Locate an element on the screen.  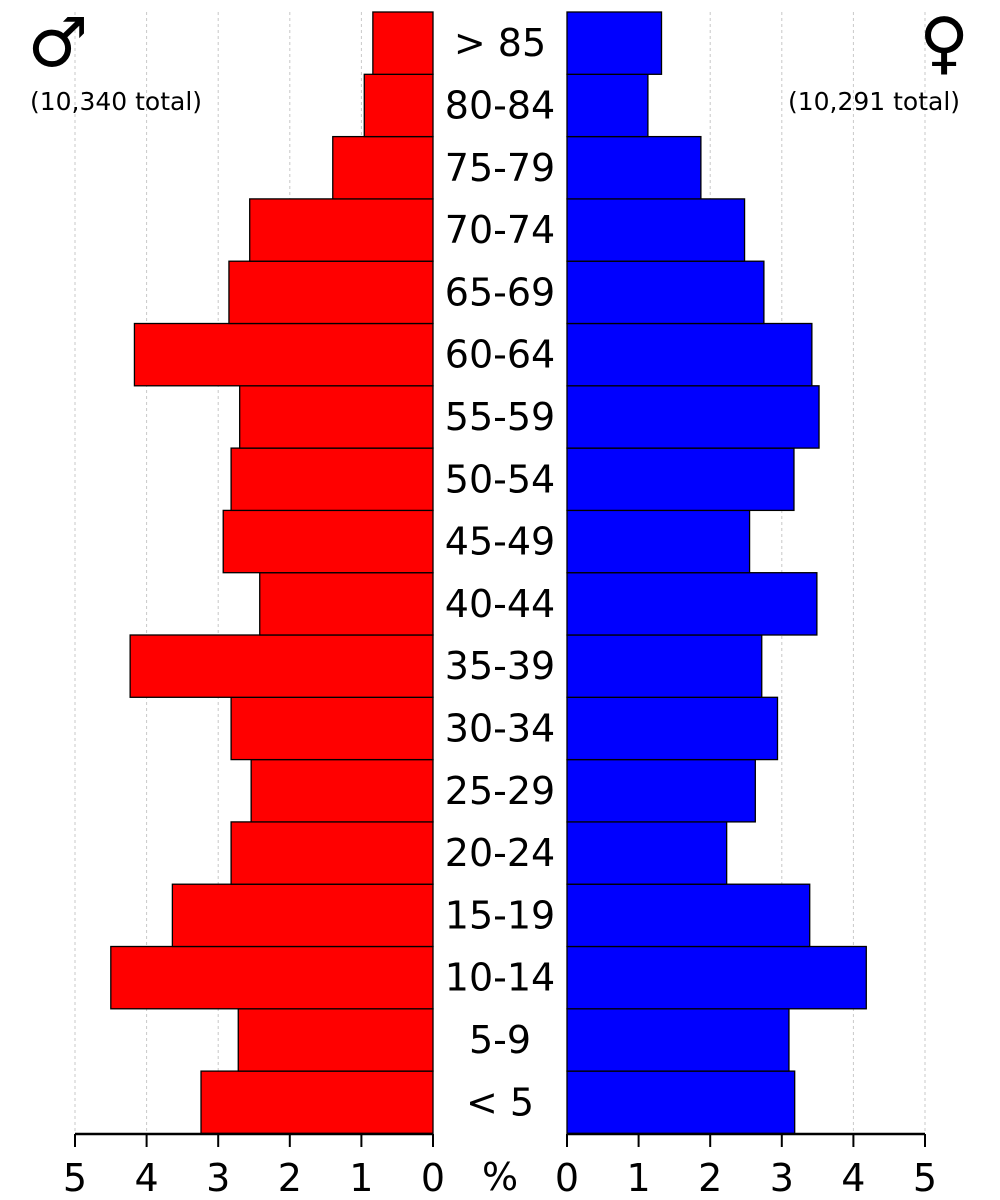
age-group-label: 15-19 is located at coordinates (500, 915).